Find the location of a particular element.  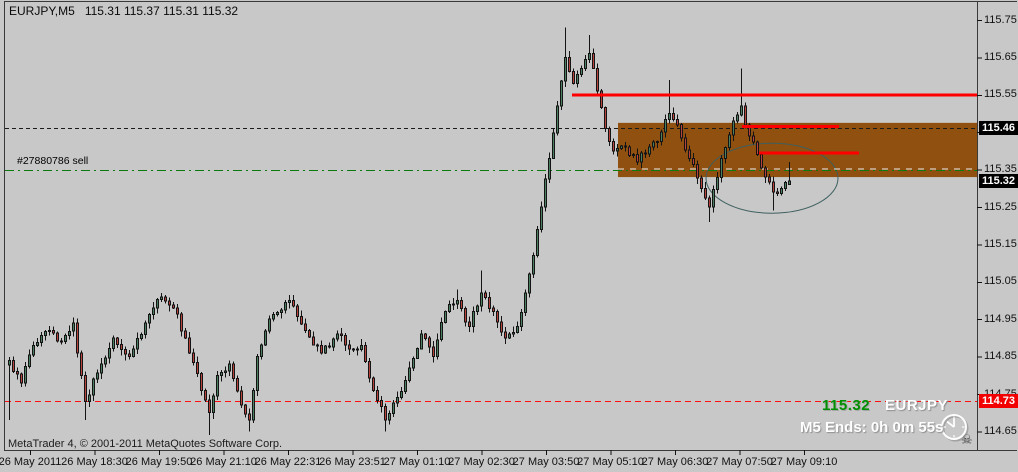

symbol-label: EURJPY is located at coordinates (917, 405).